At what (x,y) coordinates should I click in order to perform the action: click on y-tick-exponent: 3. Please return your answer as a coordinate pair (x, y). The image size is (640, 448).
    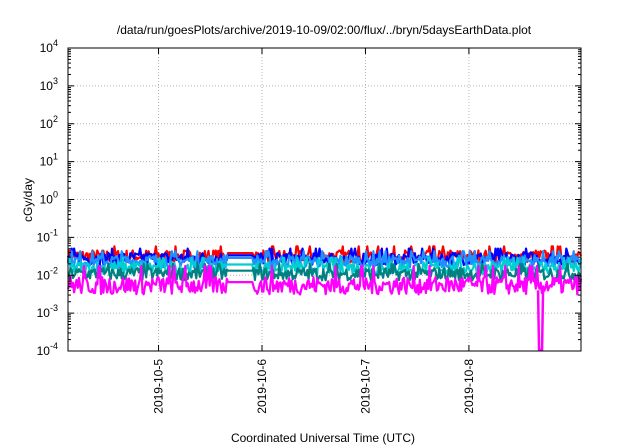
    Looking at the image, I should click on (55, 81).